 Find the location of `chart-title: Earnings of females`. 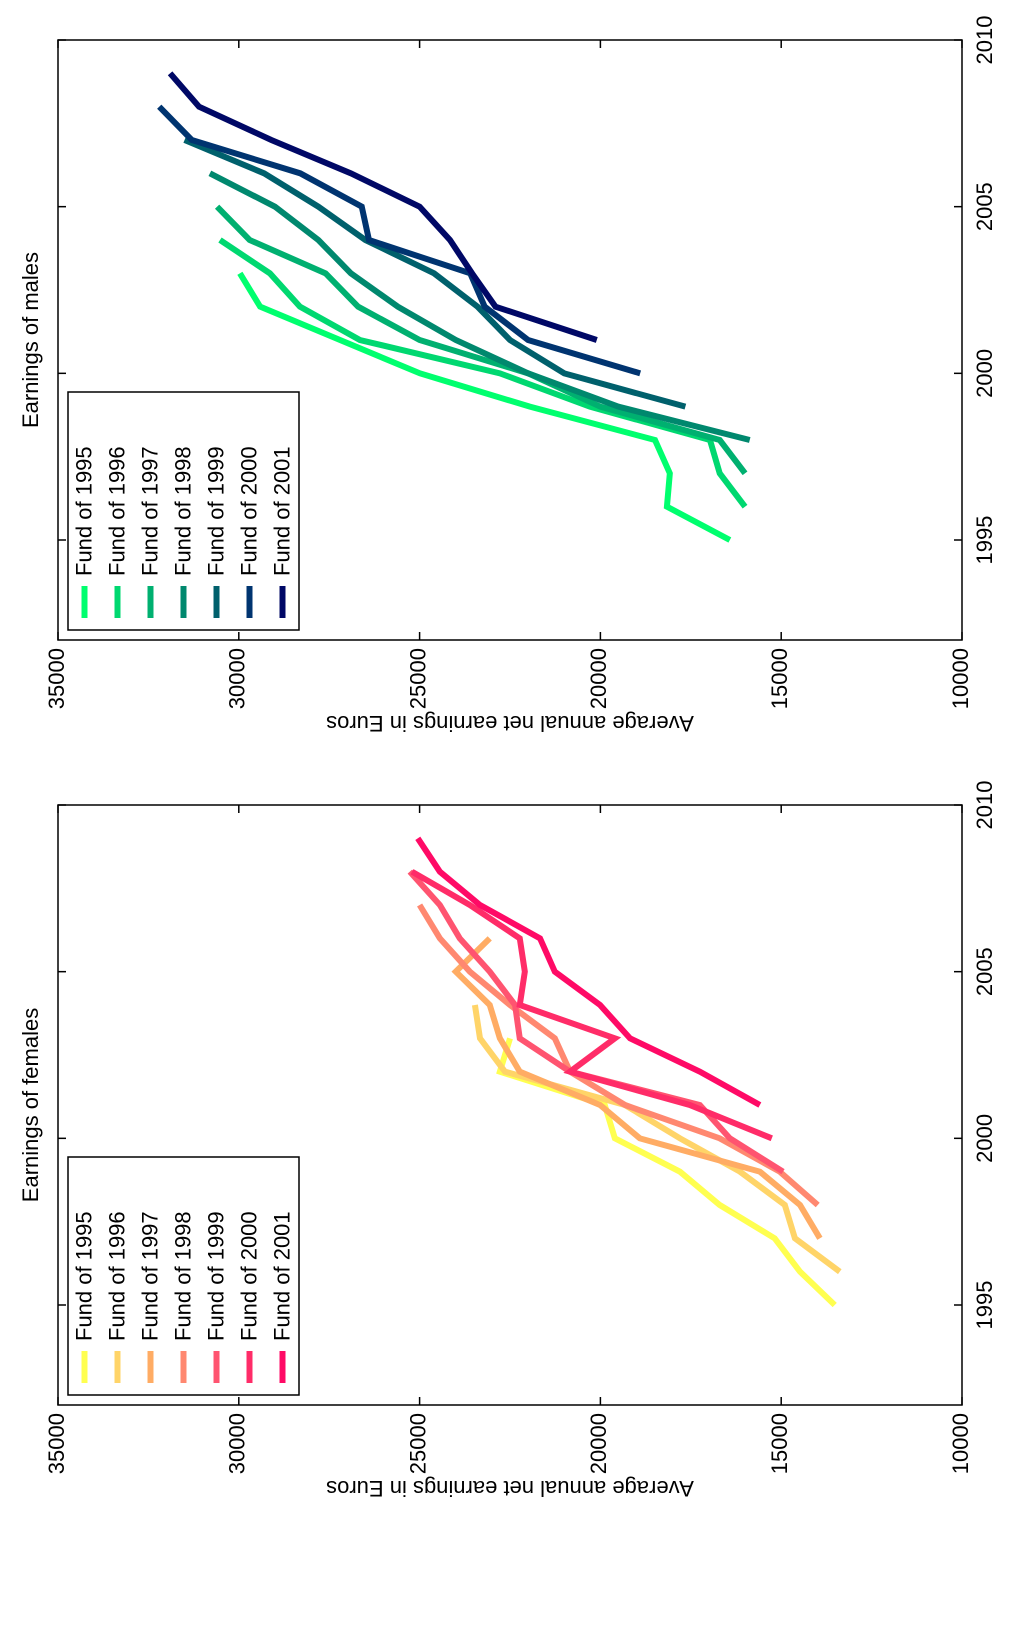

chart-title: Earnings of females is located at coordinates (30, 1105).